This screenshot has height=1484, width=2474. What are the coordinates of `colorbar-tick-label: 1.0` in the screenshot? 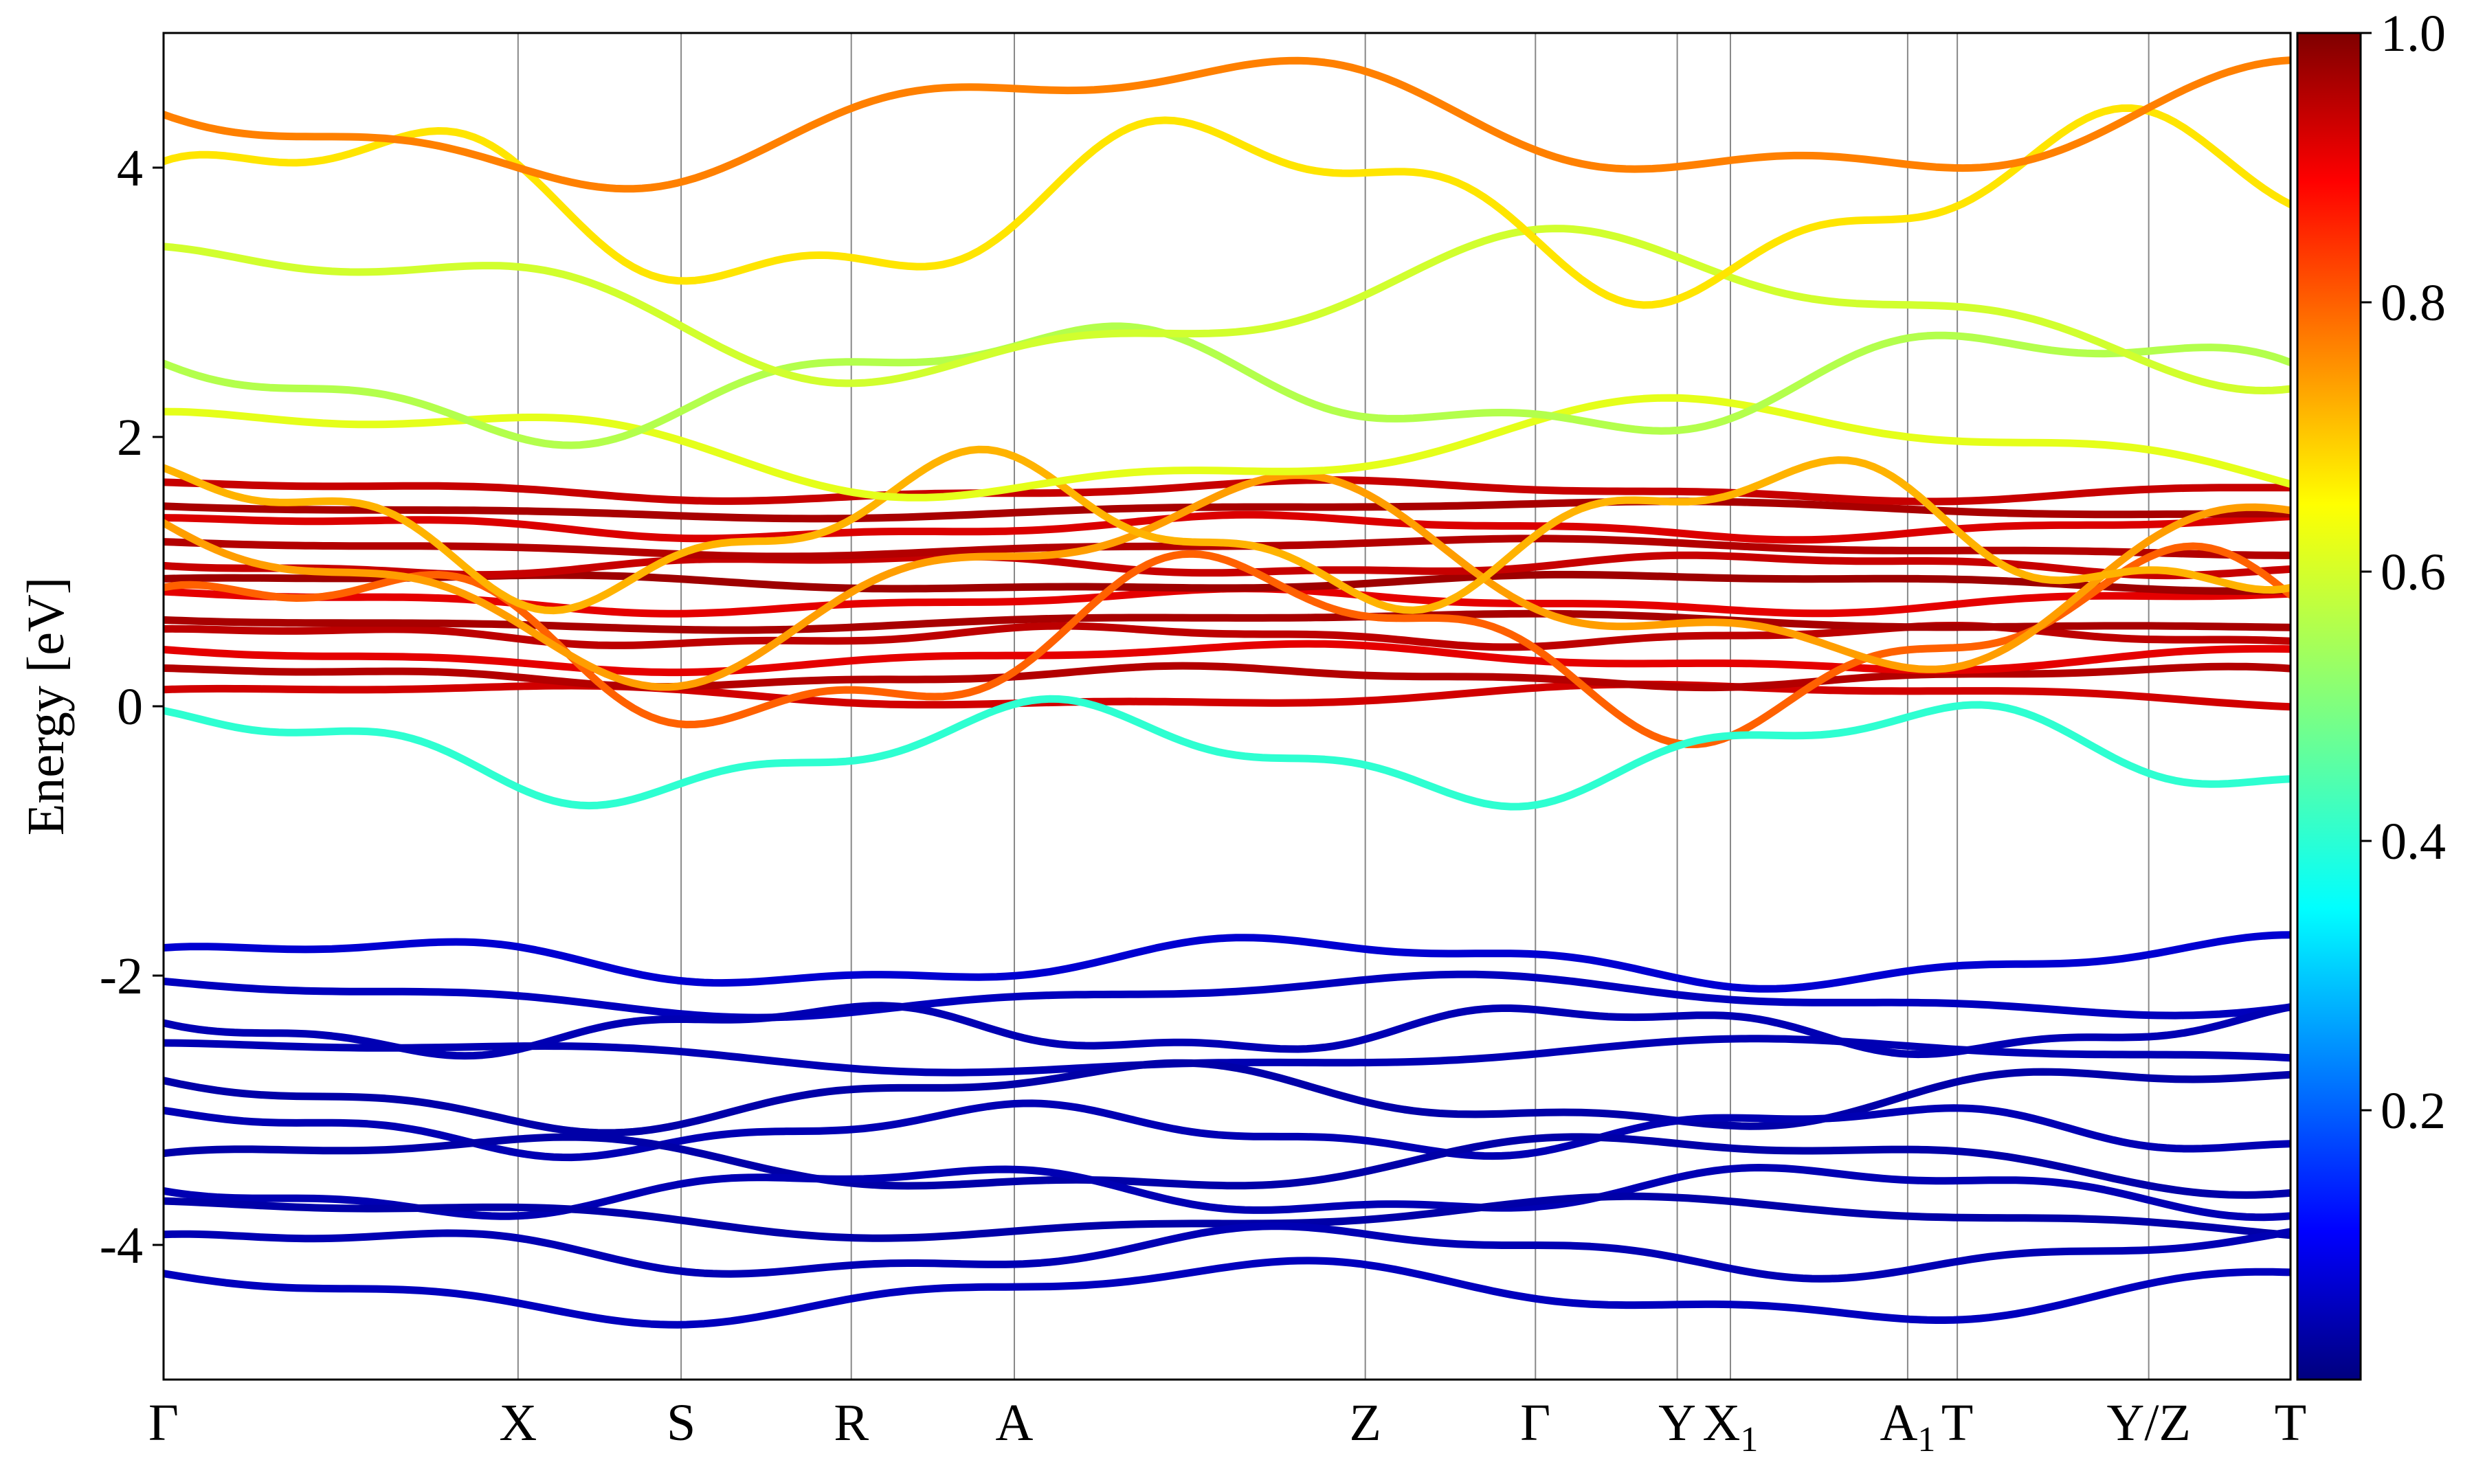 It's located at (2413, 34).